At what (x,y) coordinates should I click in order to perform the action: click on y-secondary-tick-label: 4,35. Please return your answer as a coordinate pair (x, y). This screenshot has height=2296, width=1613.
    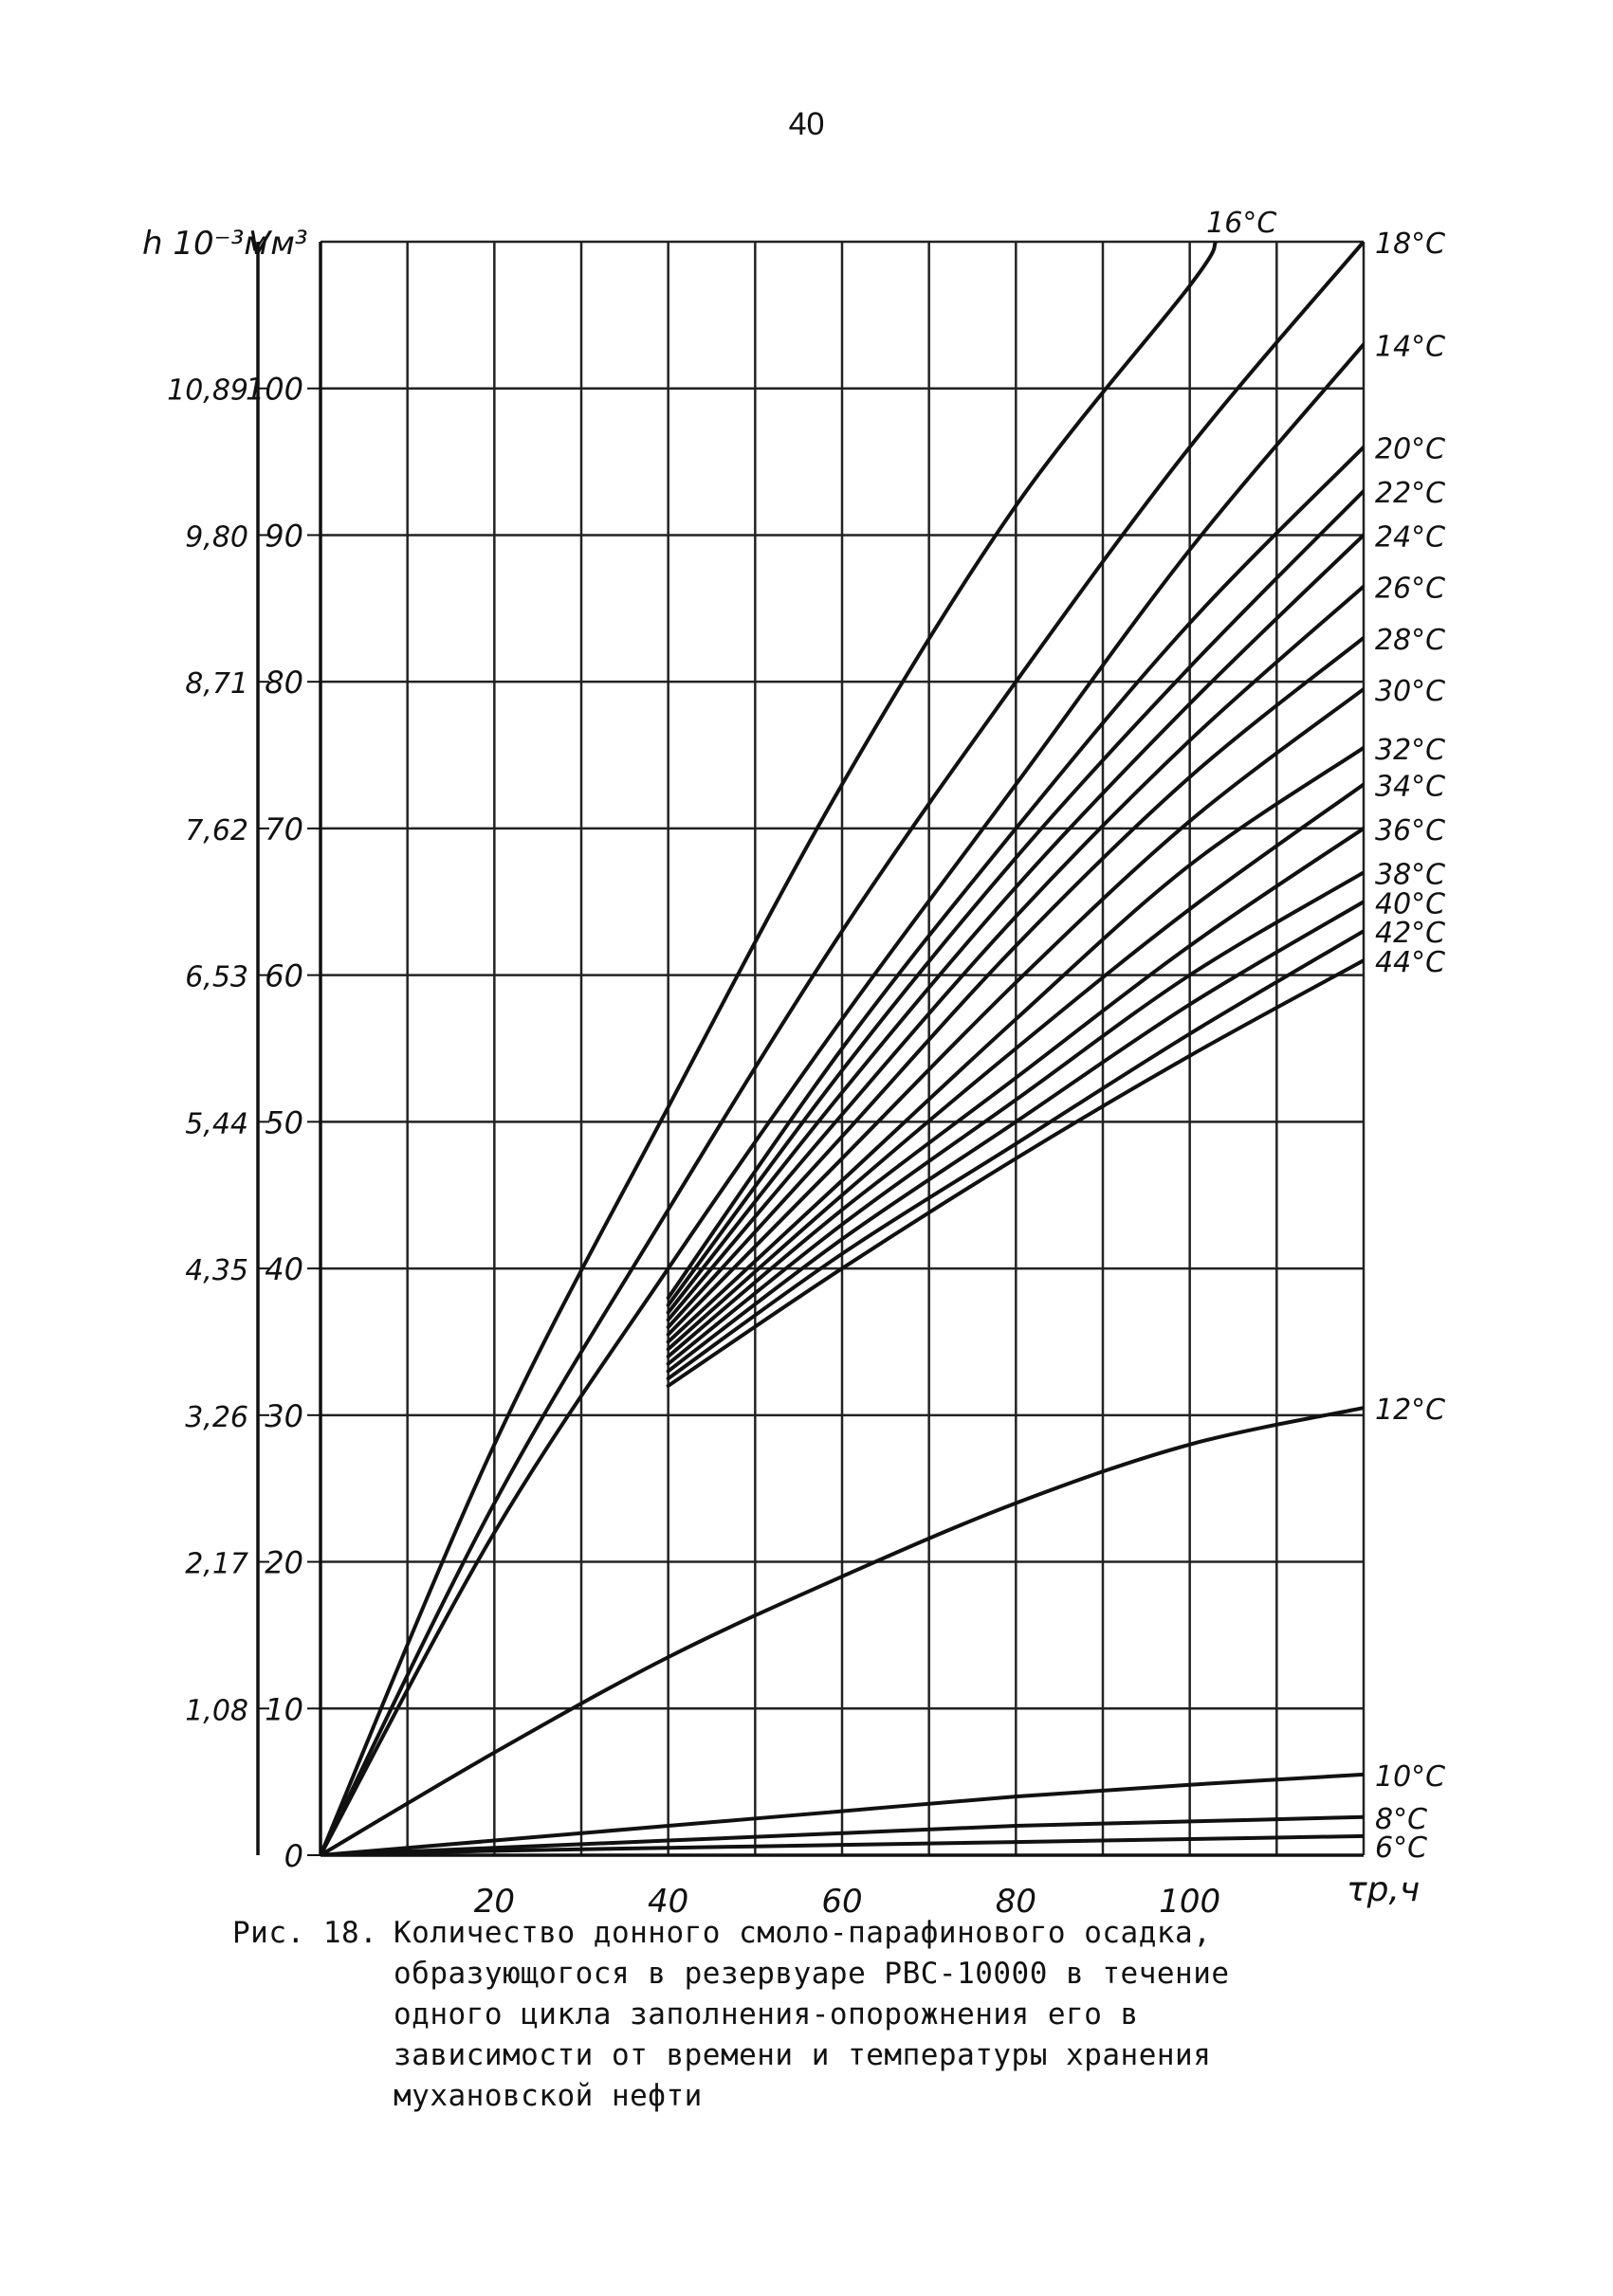
    Looking at the image, I should click on (216, 1270).